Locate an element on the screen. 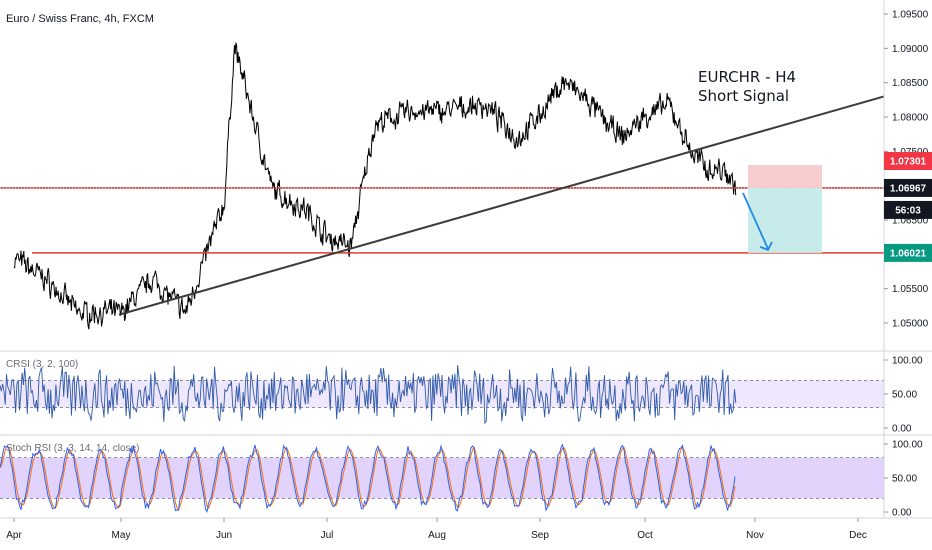  price-tick-label: 1.05000 is located at coordinates (910, 324).